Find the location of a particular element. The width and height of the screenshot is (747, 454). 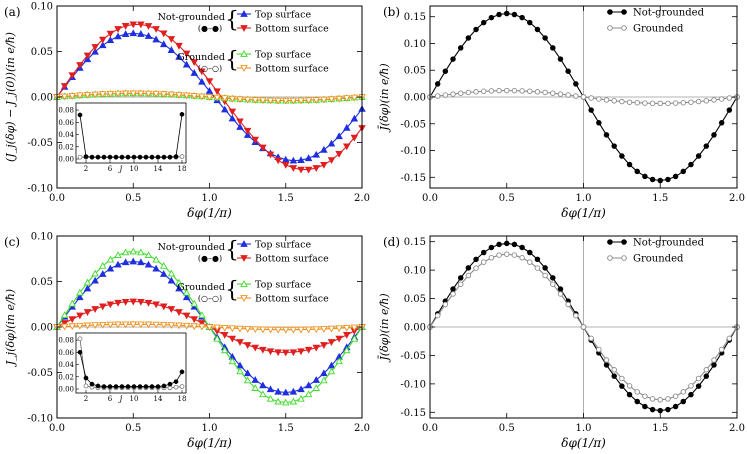

legend-entry-label: Not-grounded is located at coordinates (669, 243).